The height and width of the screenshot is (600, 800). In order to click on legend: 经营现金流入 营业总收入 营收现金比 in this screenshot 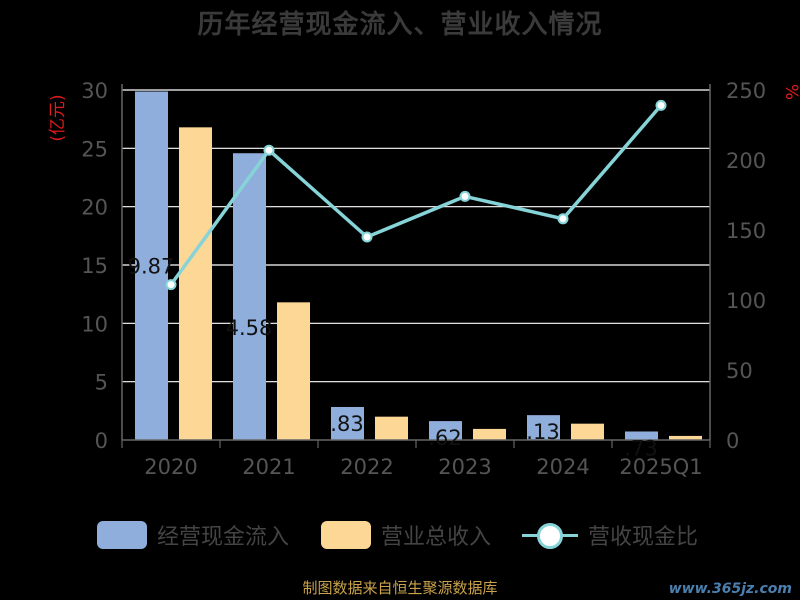, I will do `click(400, 535)`.